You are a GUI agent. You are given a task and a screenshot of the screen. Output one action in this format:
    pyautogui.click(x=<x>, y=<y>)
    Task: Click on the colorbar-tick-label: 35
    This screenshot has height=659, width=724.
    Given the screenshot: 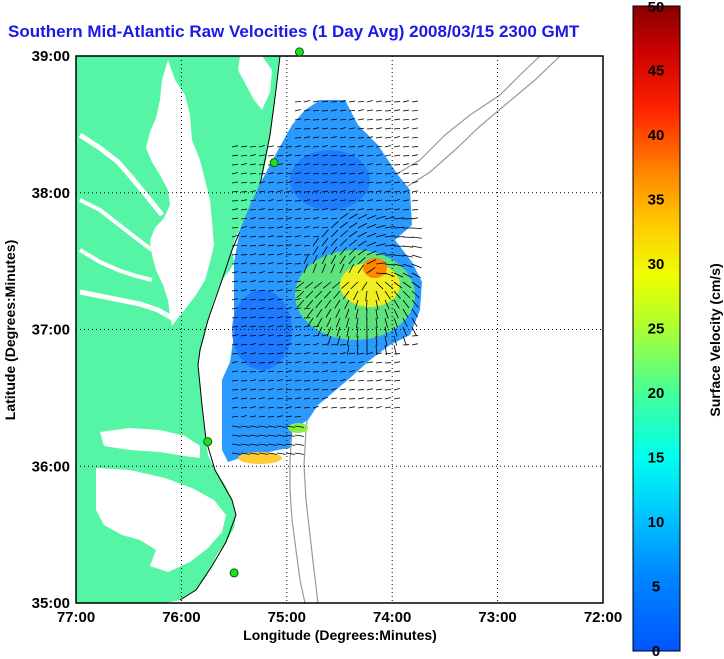 What is the action you would take?
    pyautogui.click(x=656, y=200)
    